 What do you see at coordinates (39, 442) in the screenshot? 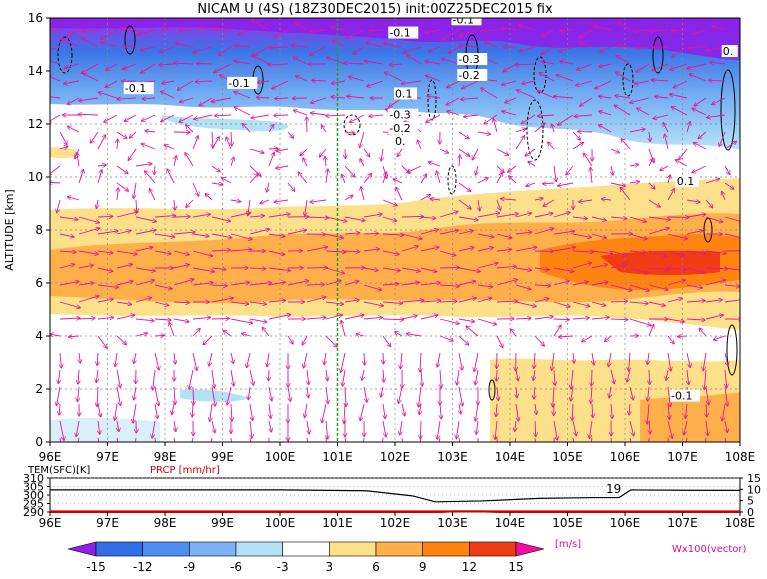
I see `y-tick-label: 0` at bounding box center [39, 442].